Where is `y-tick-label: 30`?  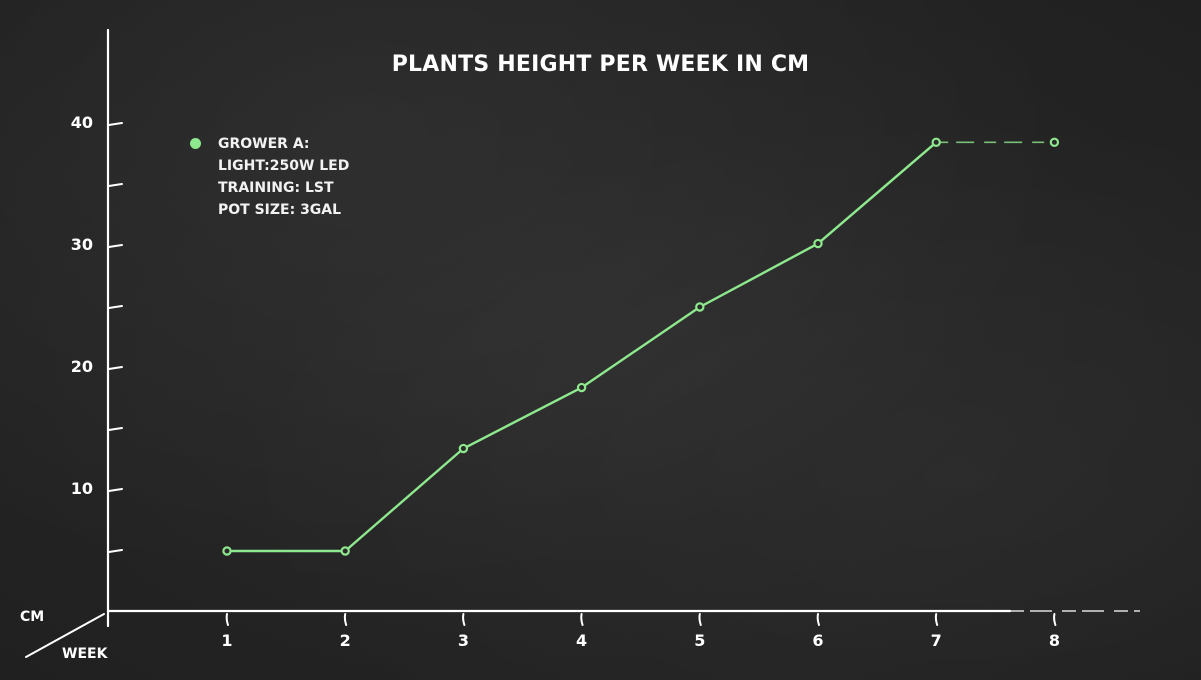
y-tick-label: 30 is located at coordinates (81, 244).